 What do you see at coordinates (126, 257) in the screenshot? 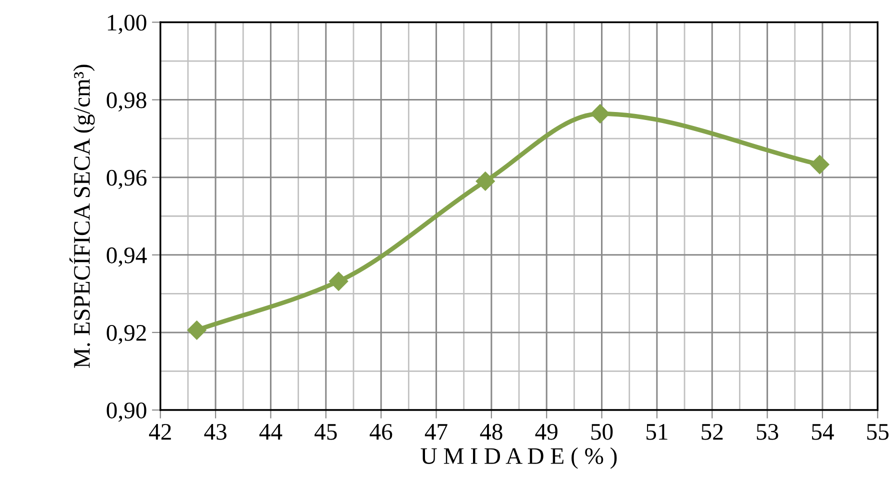
I see `y-tick-label: 0,94` at bounding box center [126, 257].